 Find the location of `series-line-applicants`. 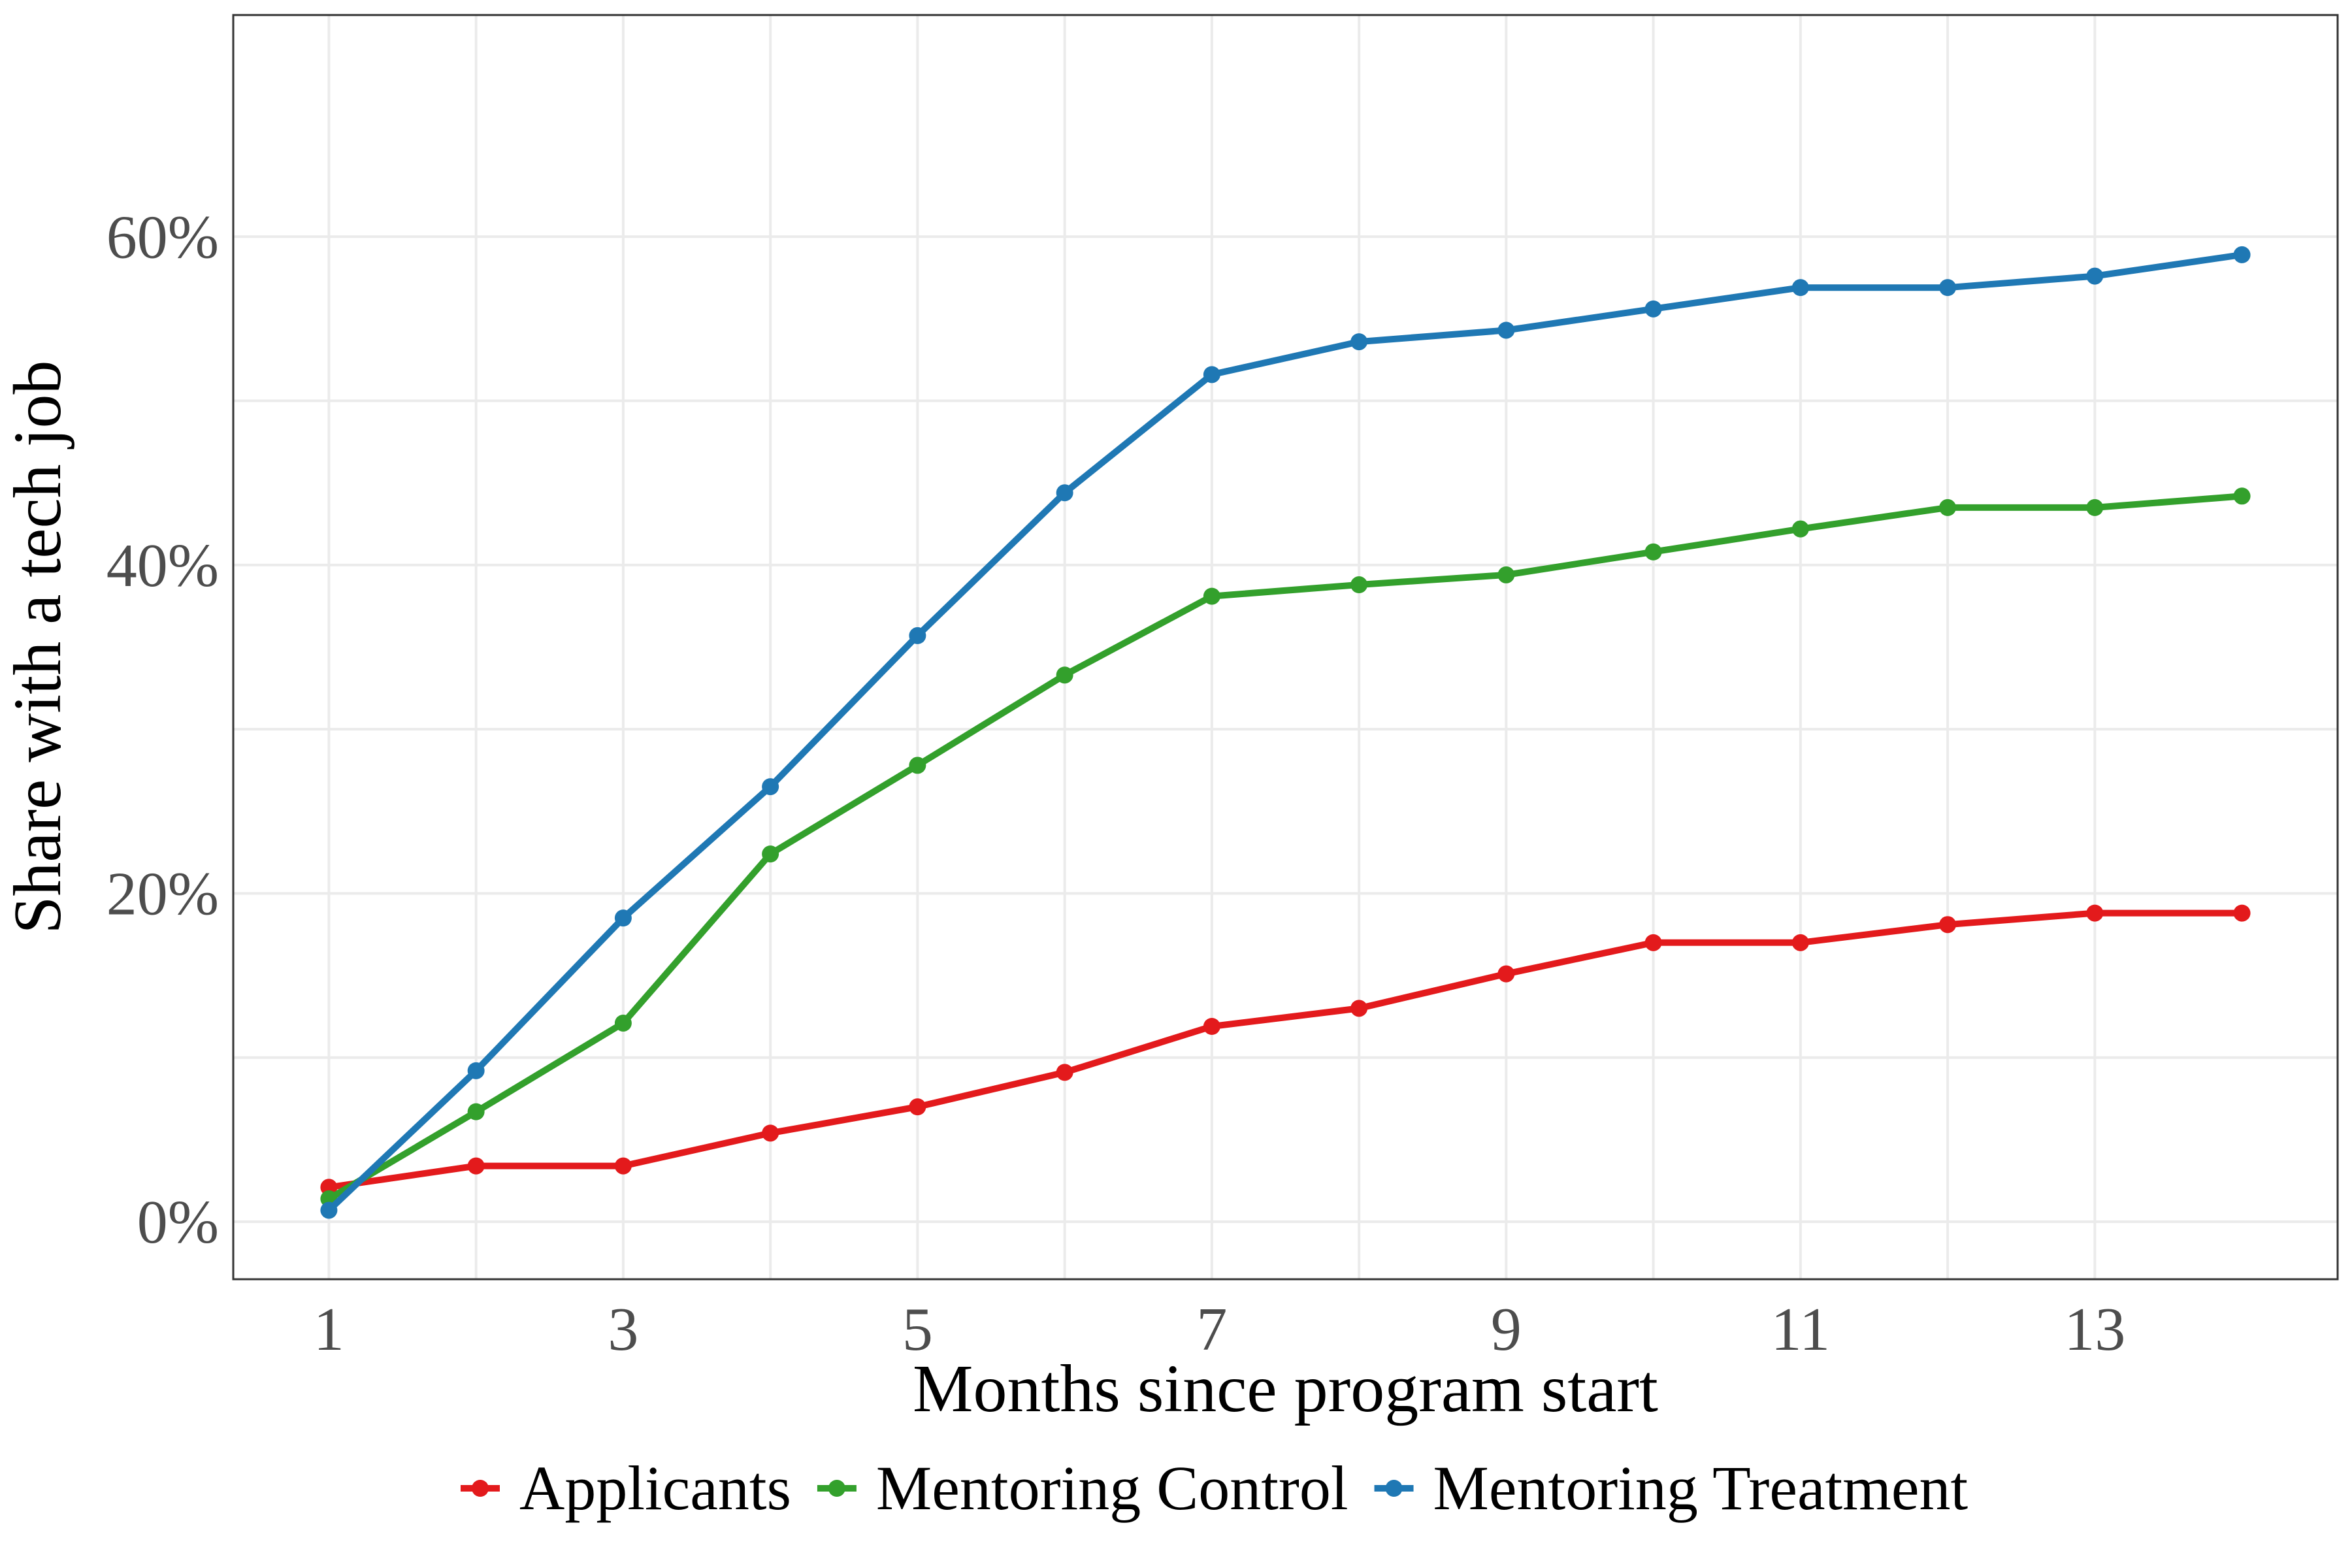

series-line-applicants is located at coordinates (1285, 1050).